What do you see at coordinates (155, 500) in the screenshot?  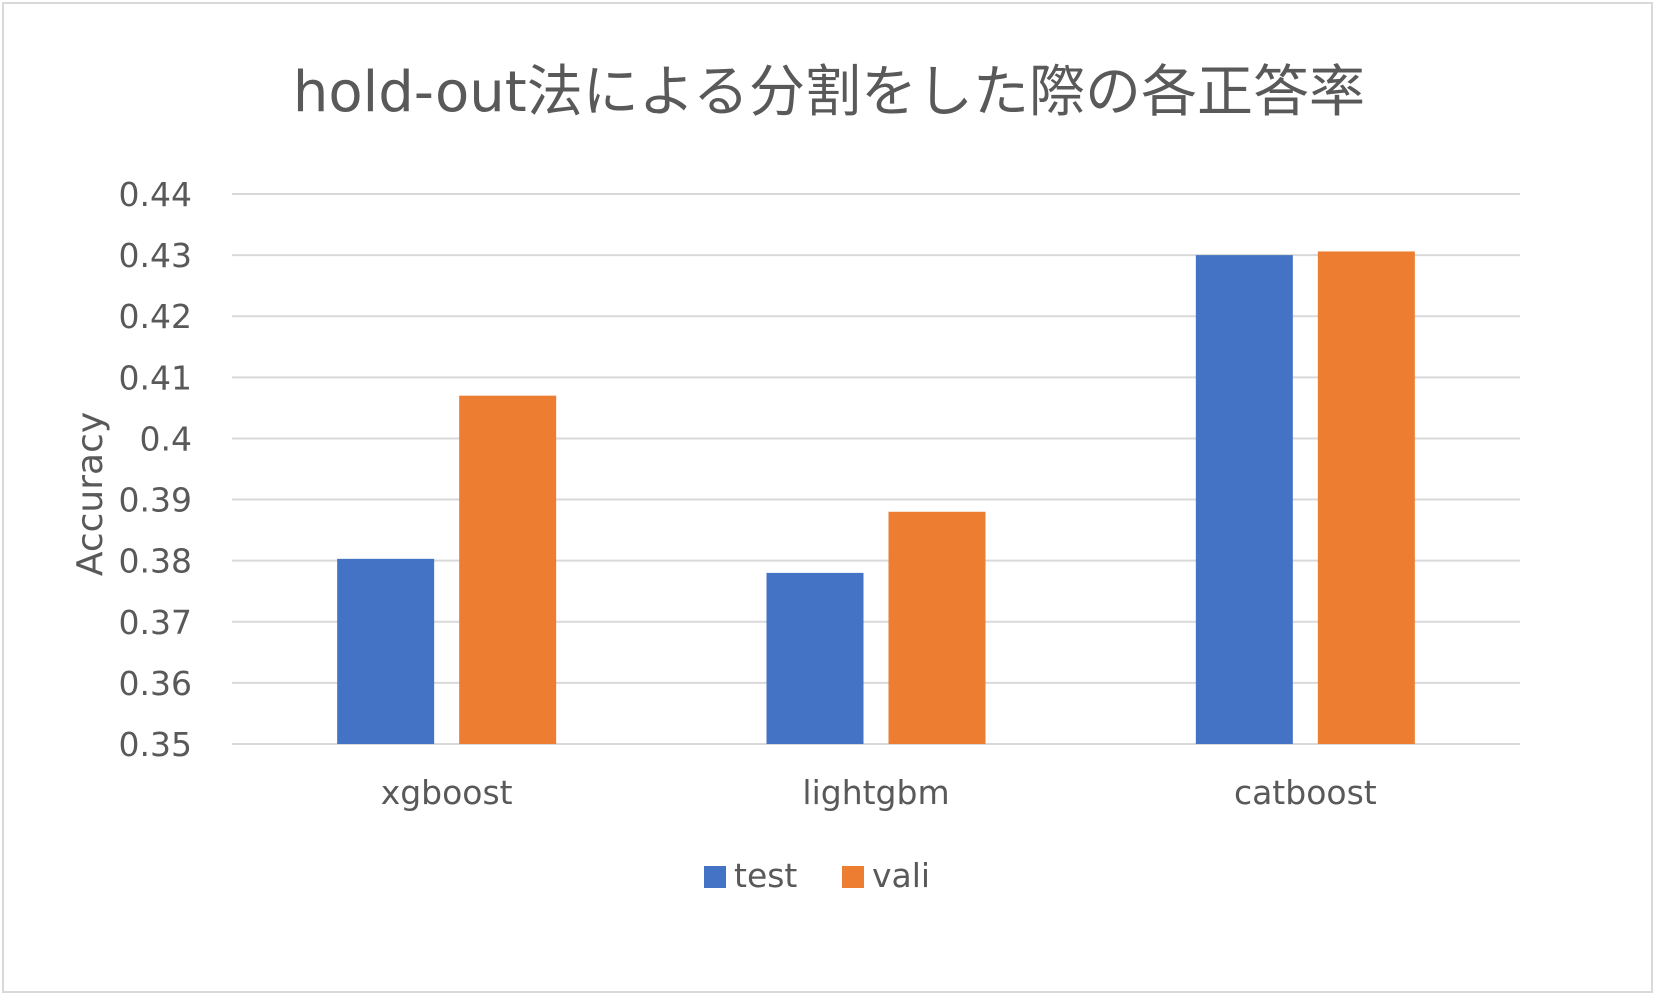 I see `y-tick-label: 0.39` at bounding box center [155, 500].